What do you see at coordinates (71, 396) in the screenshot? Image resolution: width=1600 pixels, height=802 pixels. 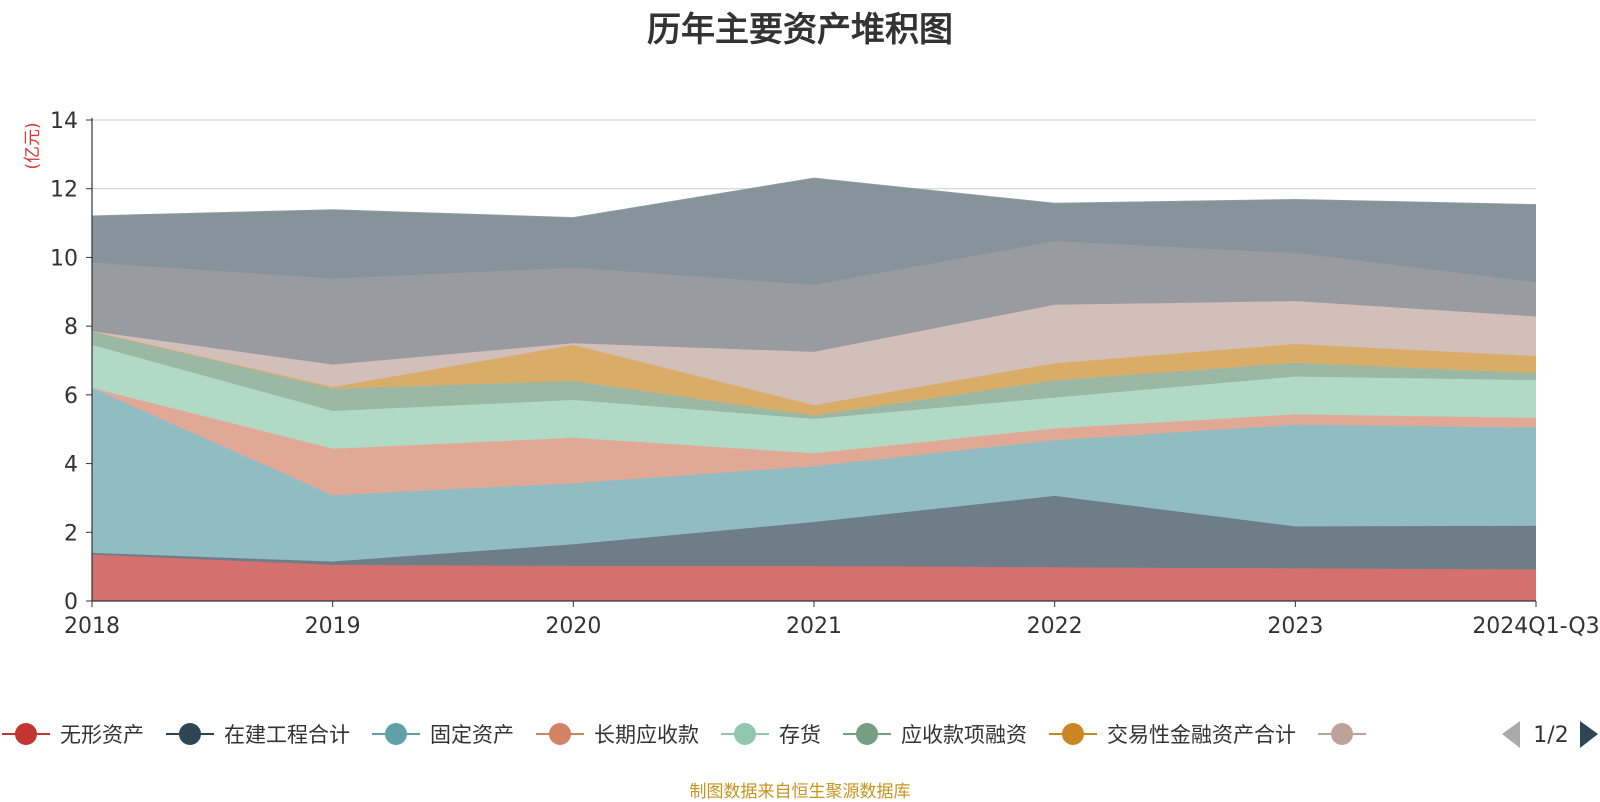 I see `y-tick-label: 6` at bounding box center [71, 396].